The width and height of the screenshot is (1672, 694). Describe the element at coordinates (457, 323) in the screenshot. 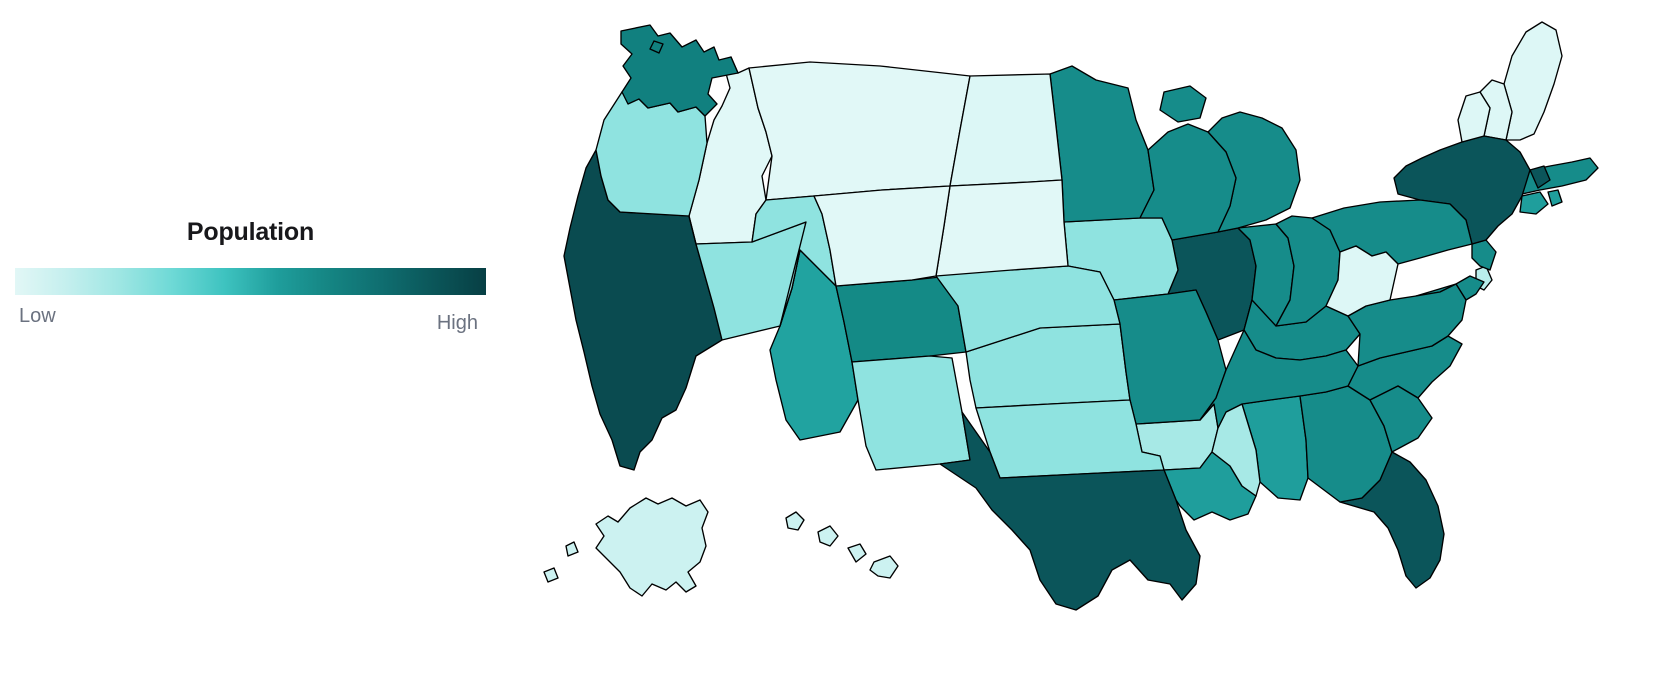

I see `legend-high-label: High` at that location.